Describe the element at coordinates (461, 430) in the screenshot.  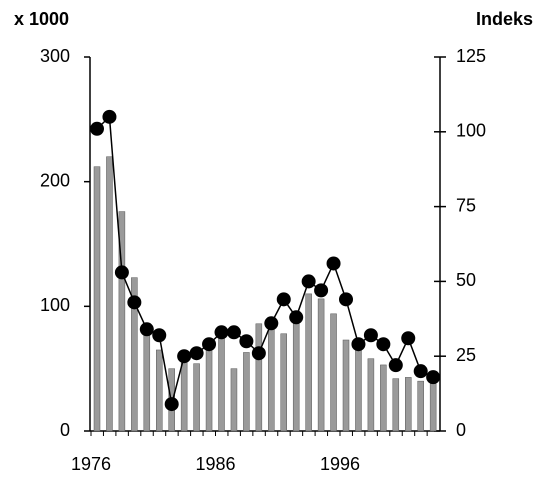
I see `y2-tick-label: 0` at that location.